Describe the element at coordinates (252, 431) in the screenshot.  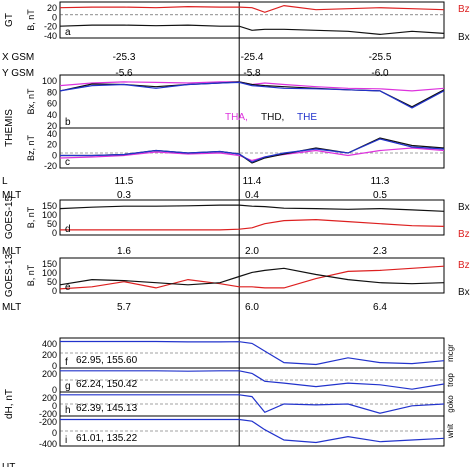
I see `series-line-i-whit` at that location.